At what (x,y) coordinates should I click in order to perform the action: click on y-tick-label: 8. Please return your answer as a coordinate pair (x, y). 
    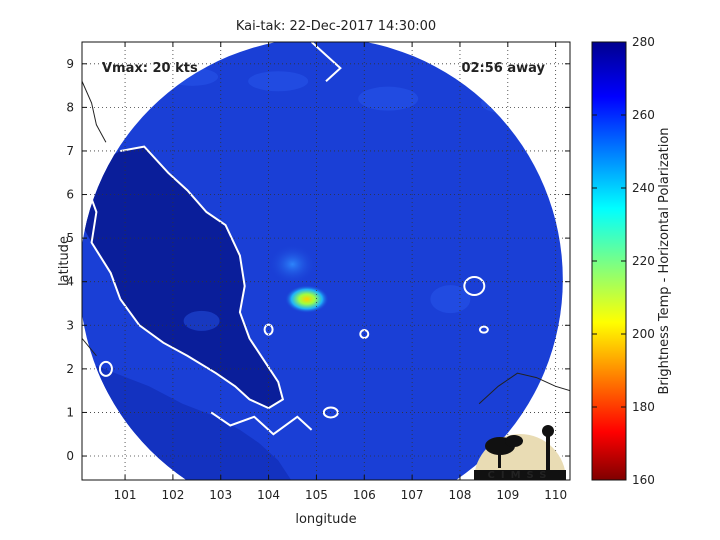
    Looking at the image, I should click on (70, 107).